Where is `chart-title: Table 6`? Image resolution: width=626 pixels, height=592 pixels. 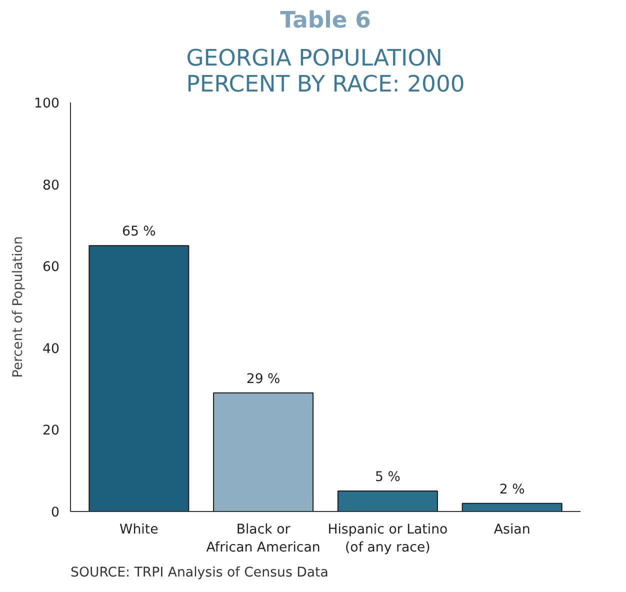
chart-title: Table 6 is located at coordinates (325, 21).